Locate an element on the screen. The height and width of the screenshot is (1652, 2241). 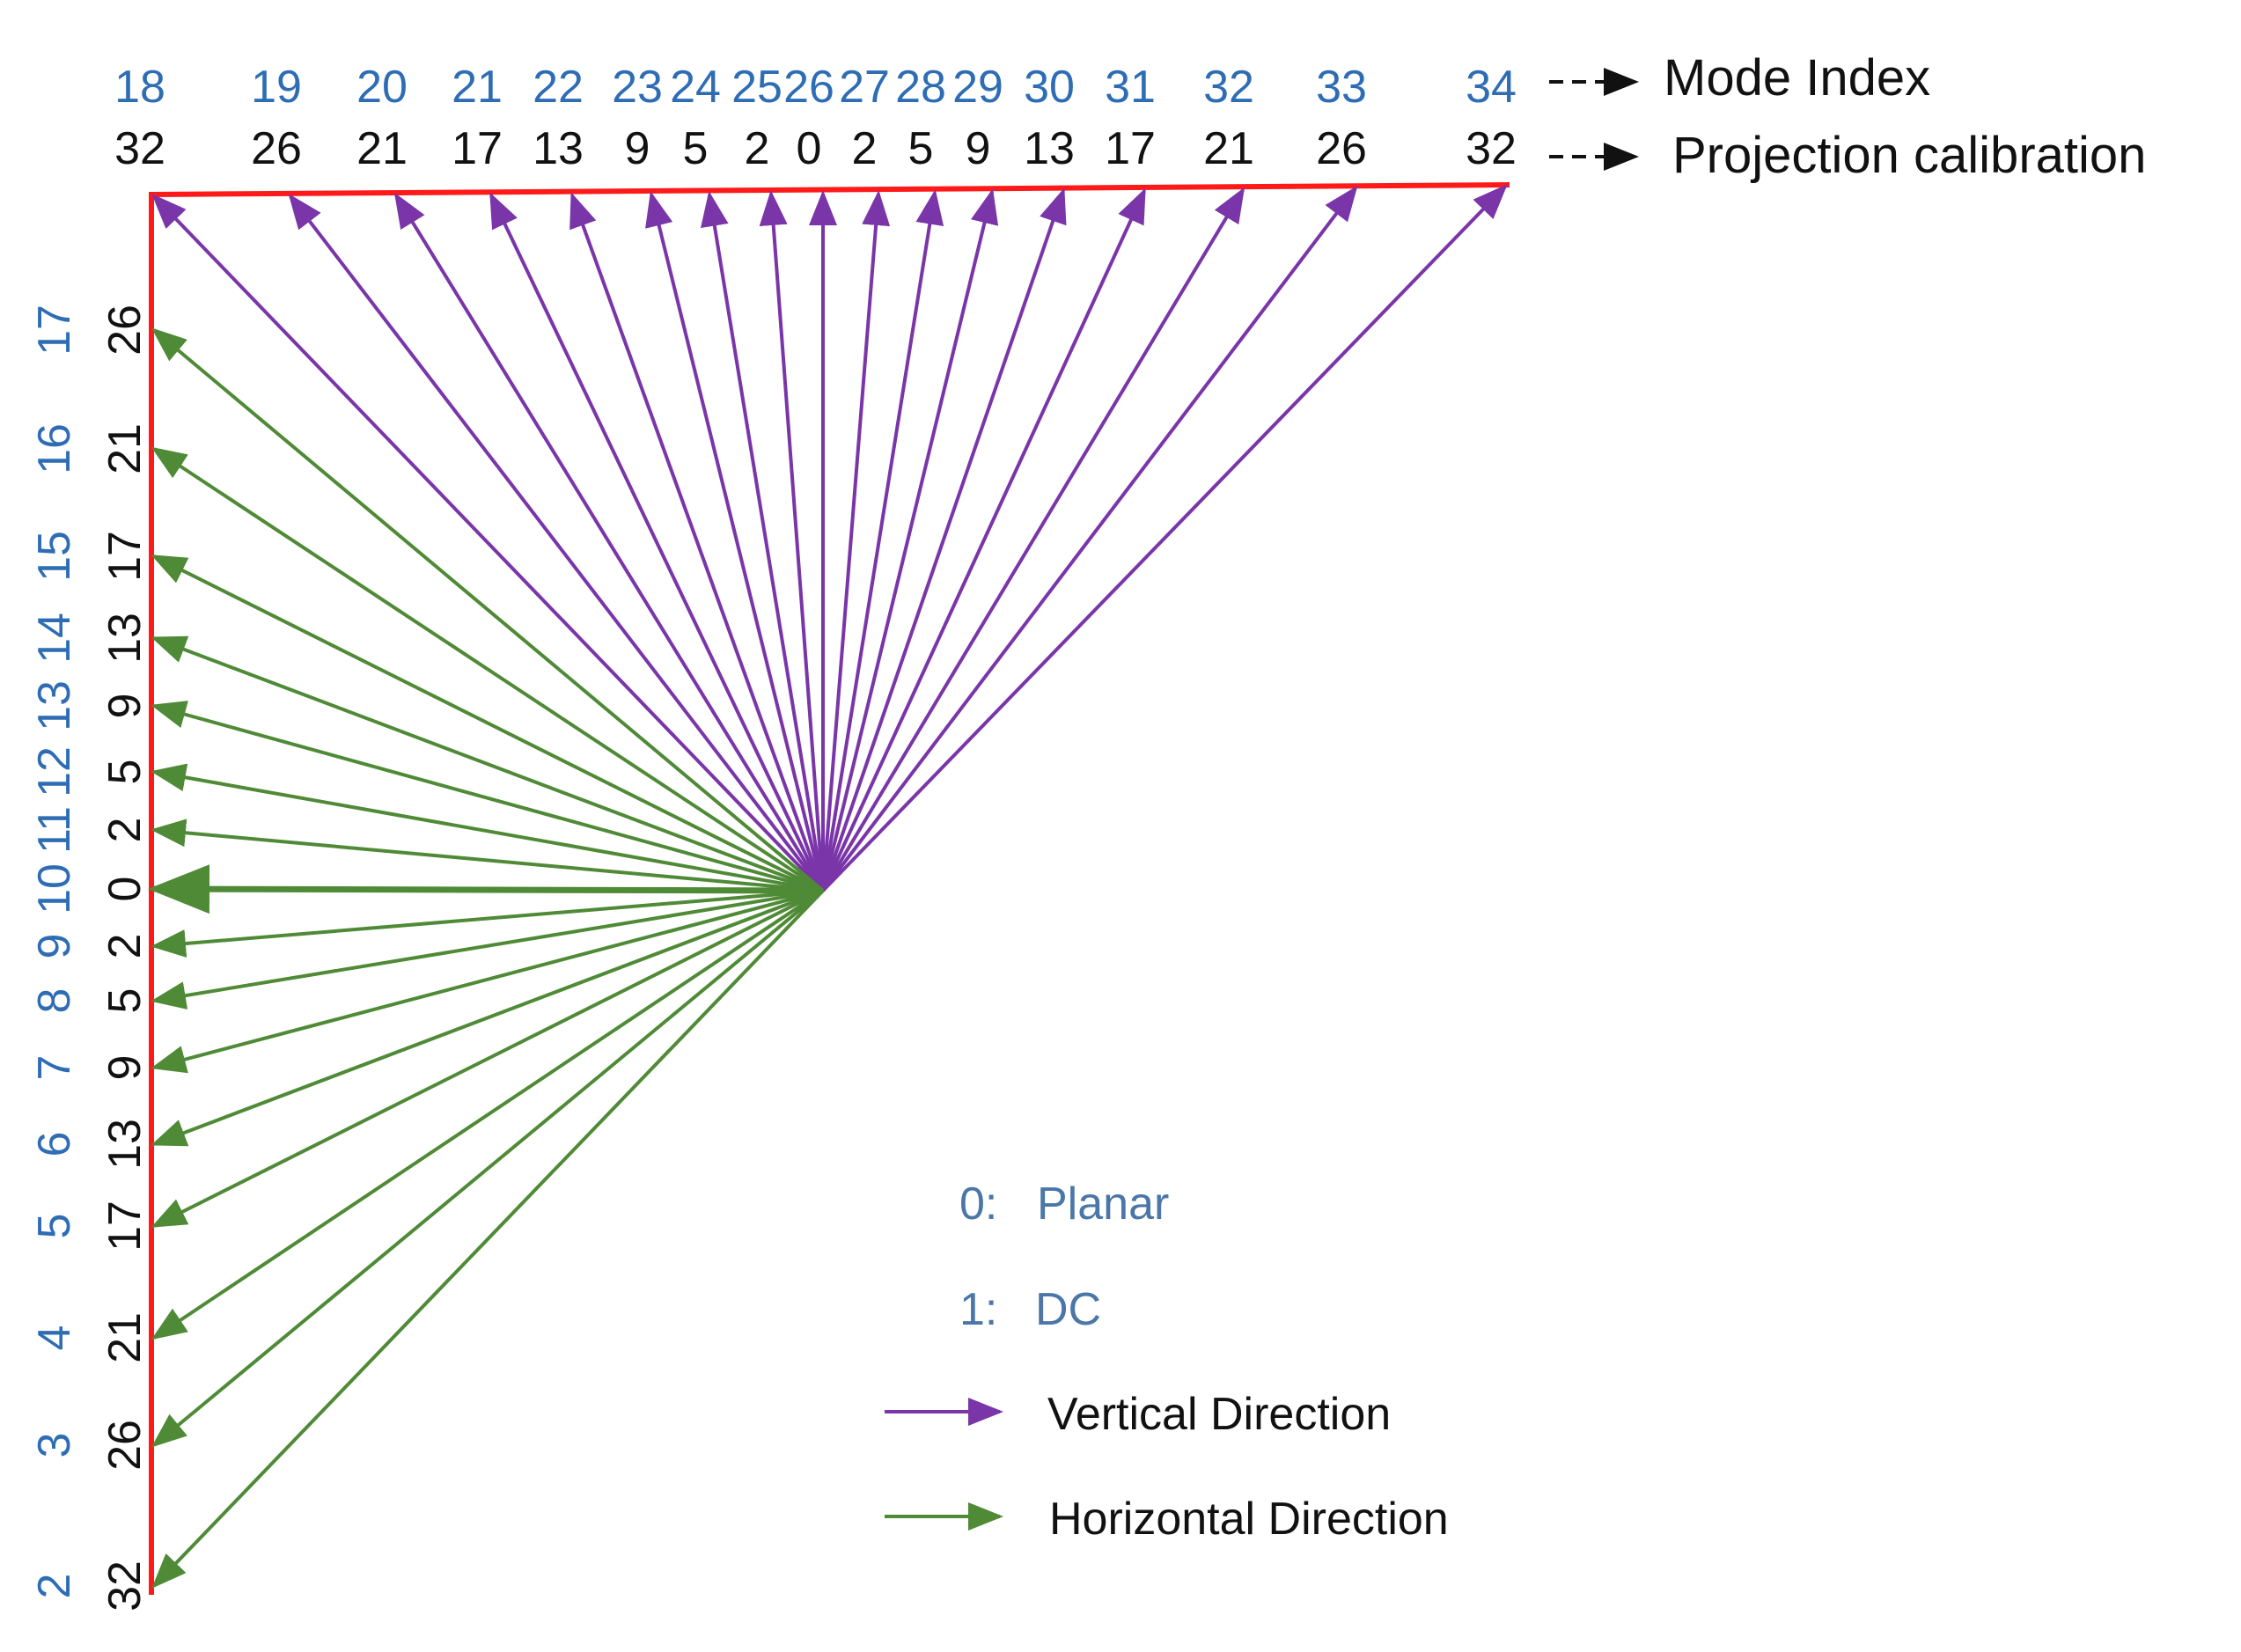
legend-horizontal-label: Horizontal Direction is located at coordinates (1249, 1519).